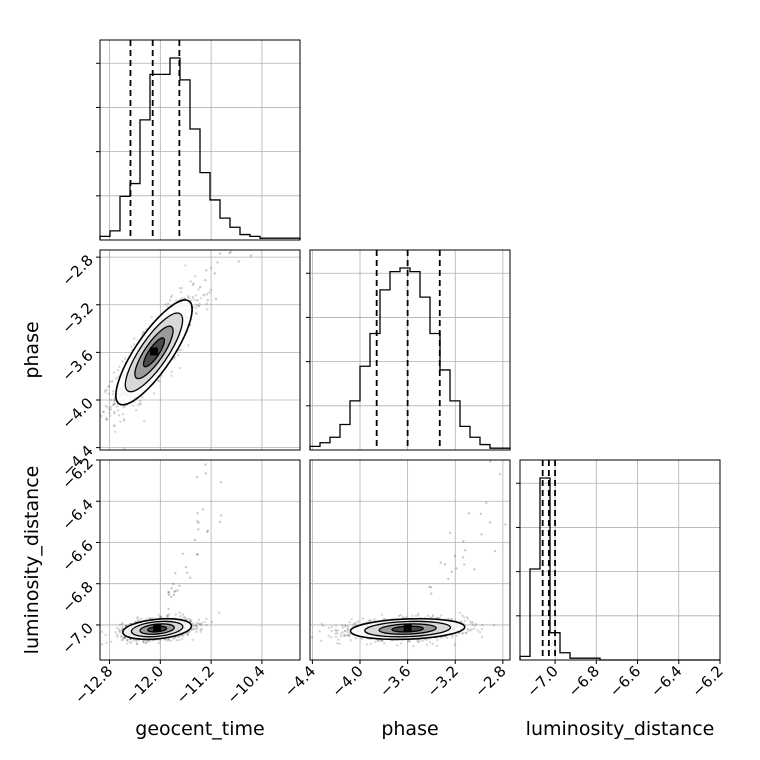 Image resolution: width=760 pixels, height=760 pixels. Describe the element at coordinates (77, 556) in the screenshot. I see `y-tick-label: −6.6` at that location.